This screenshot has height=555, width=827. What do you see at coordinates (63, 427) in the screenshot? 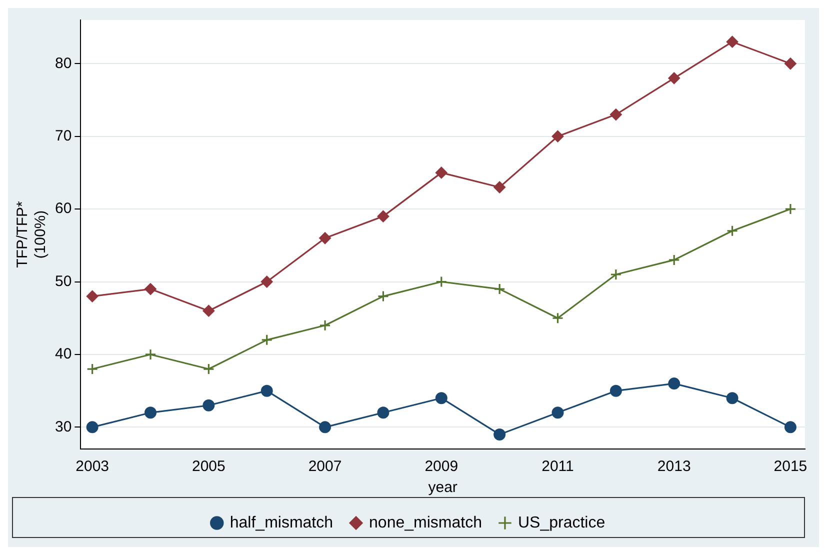
I see `y-tick-label: 30` at bounding box center [63, 427].